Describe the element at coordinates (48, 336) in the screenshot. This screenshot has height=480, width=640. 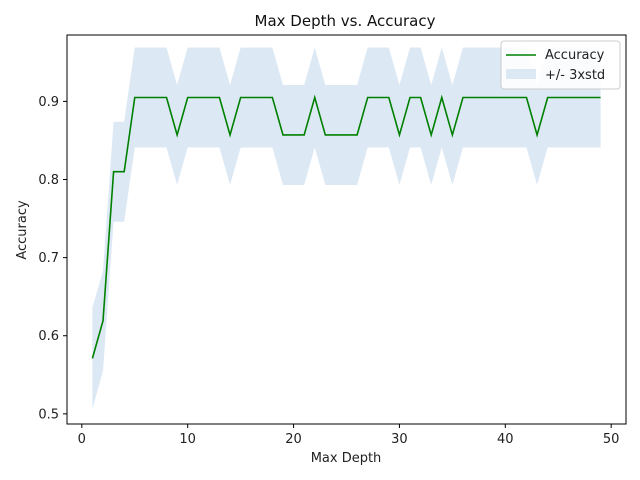
I see `y-tick-label: 0.6` at that location.